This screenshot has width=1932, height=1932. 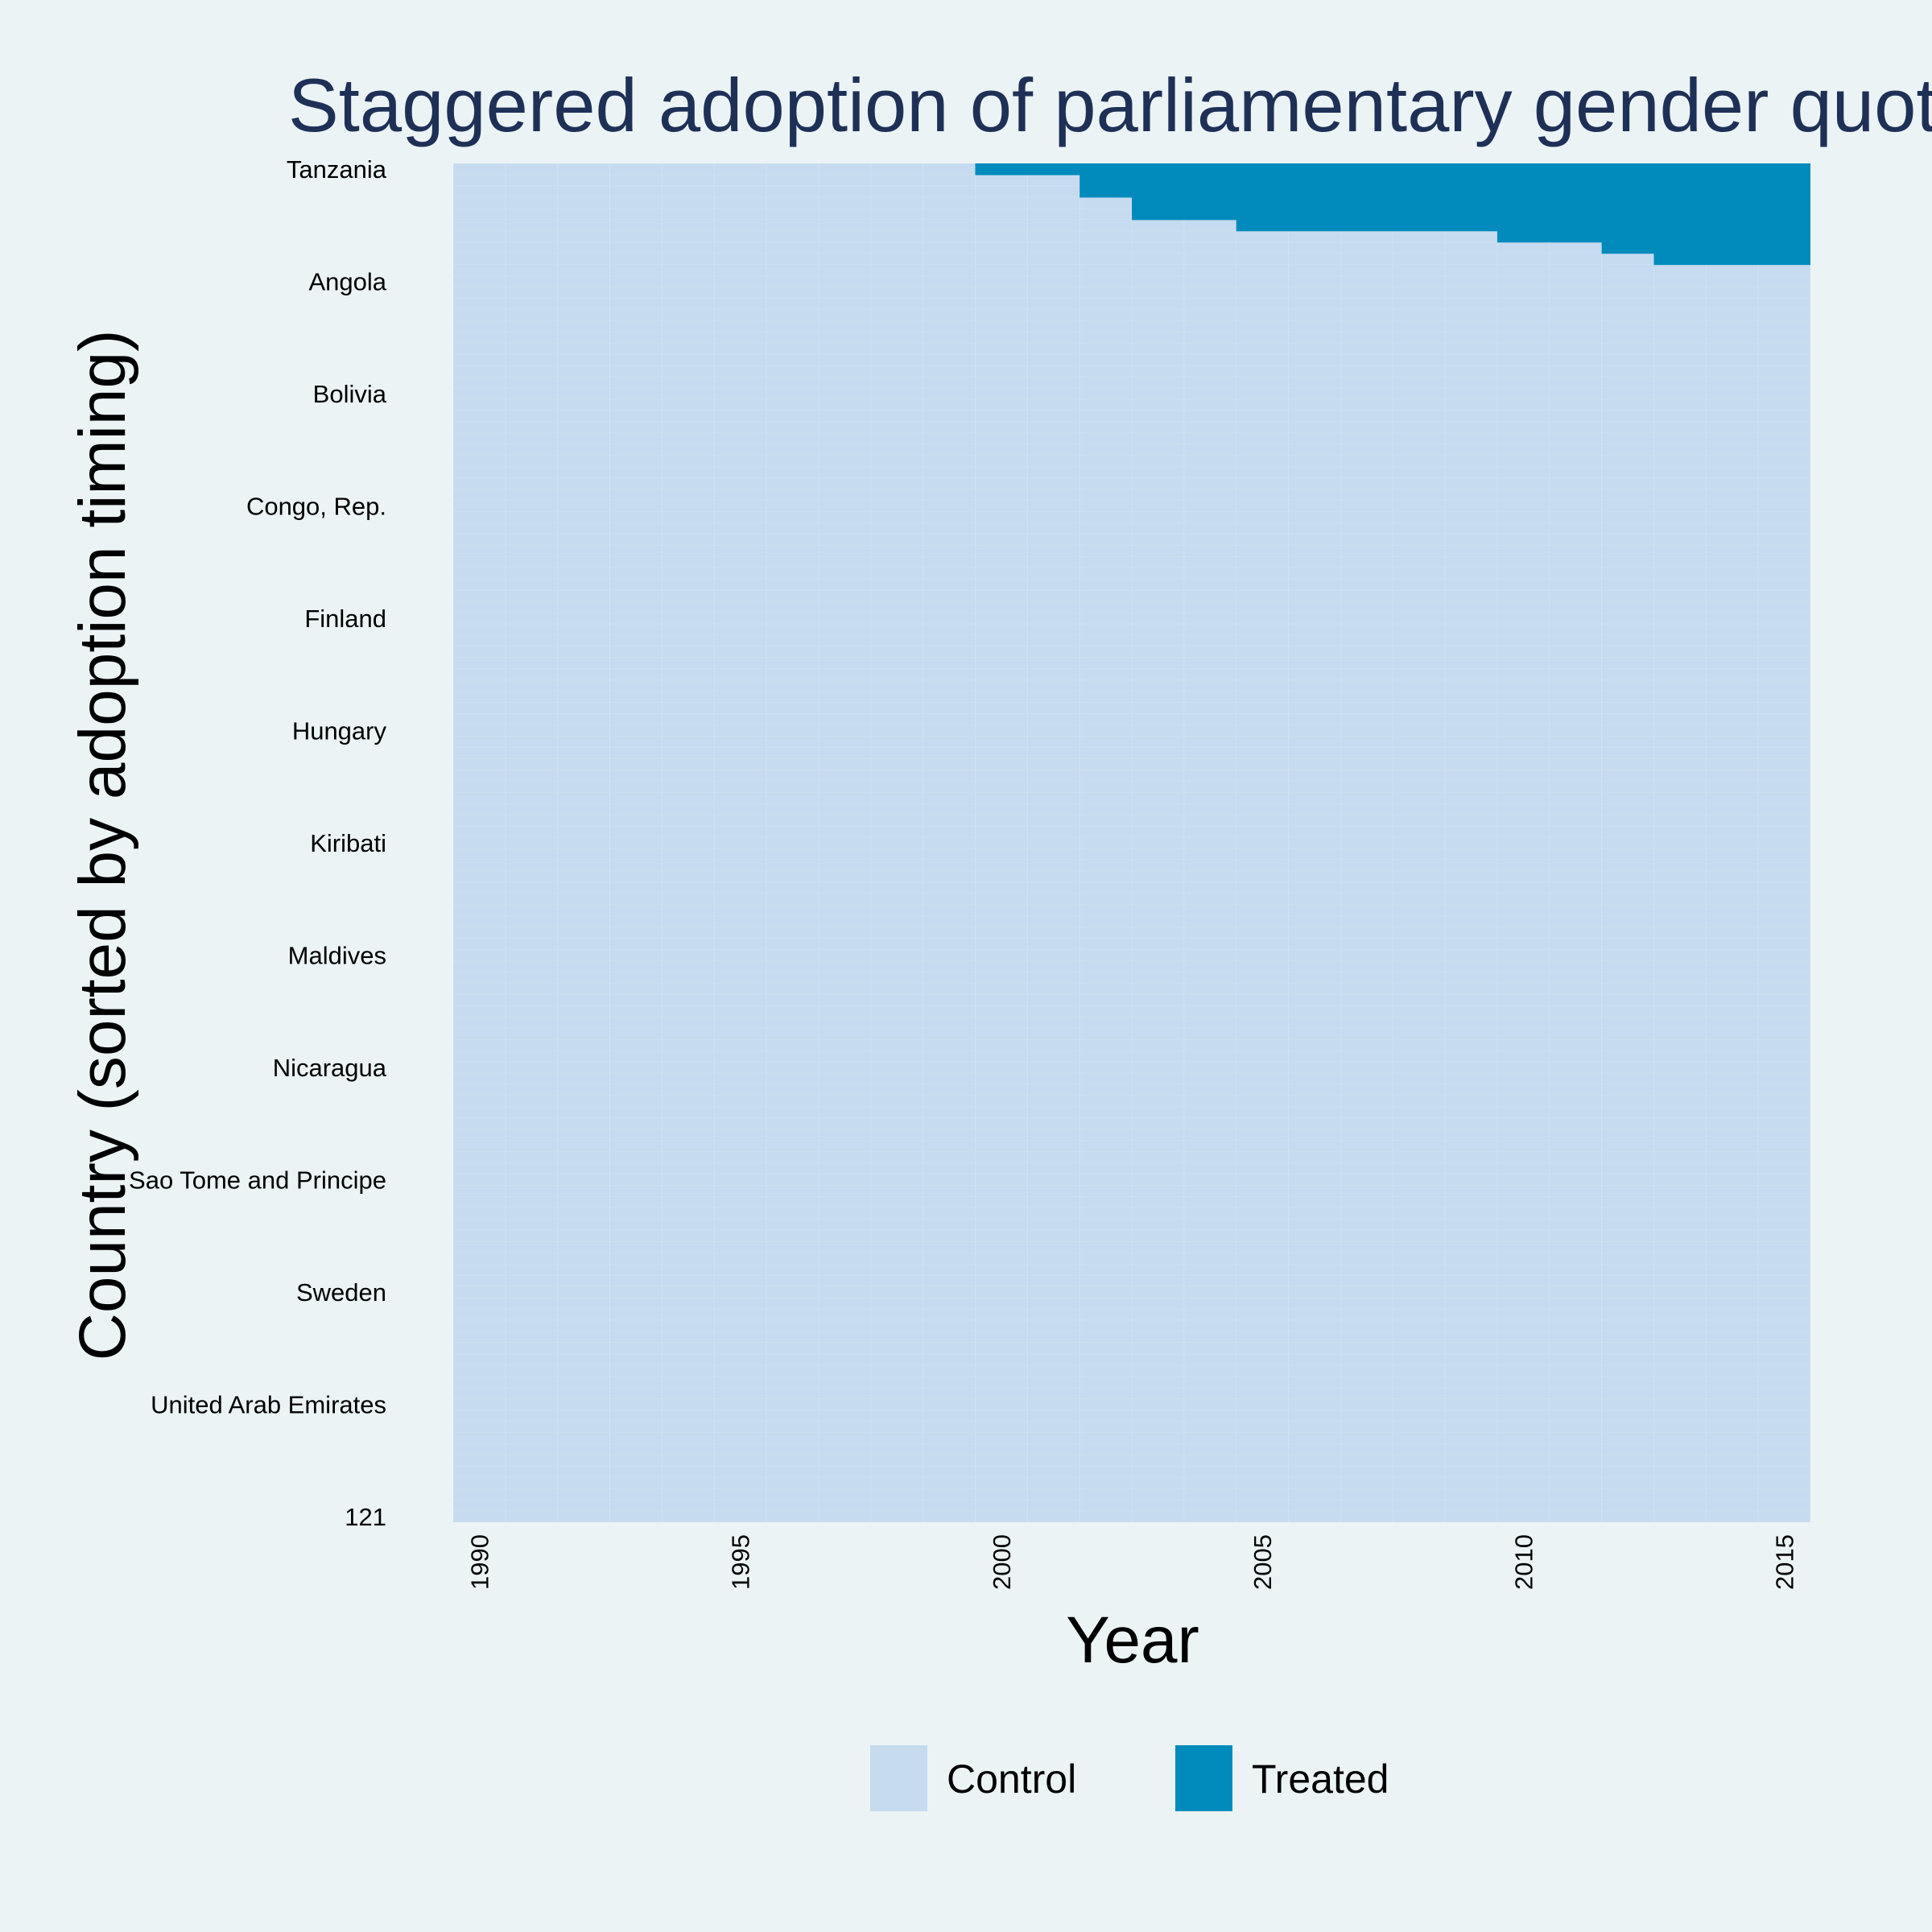 What do you see at coordinates (1785, 1562) in the screenshot?
I see `x-tick-label: 2015` at bounding box center [1785, 1562].